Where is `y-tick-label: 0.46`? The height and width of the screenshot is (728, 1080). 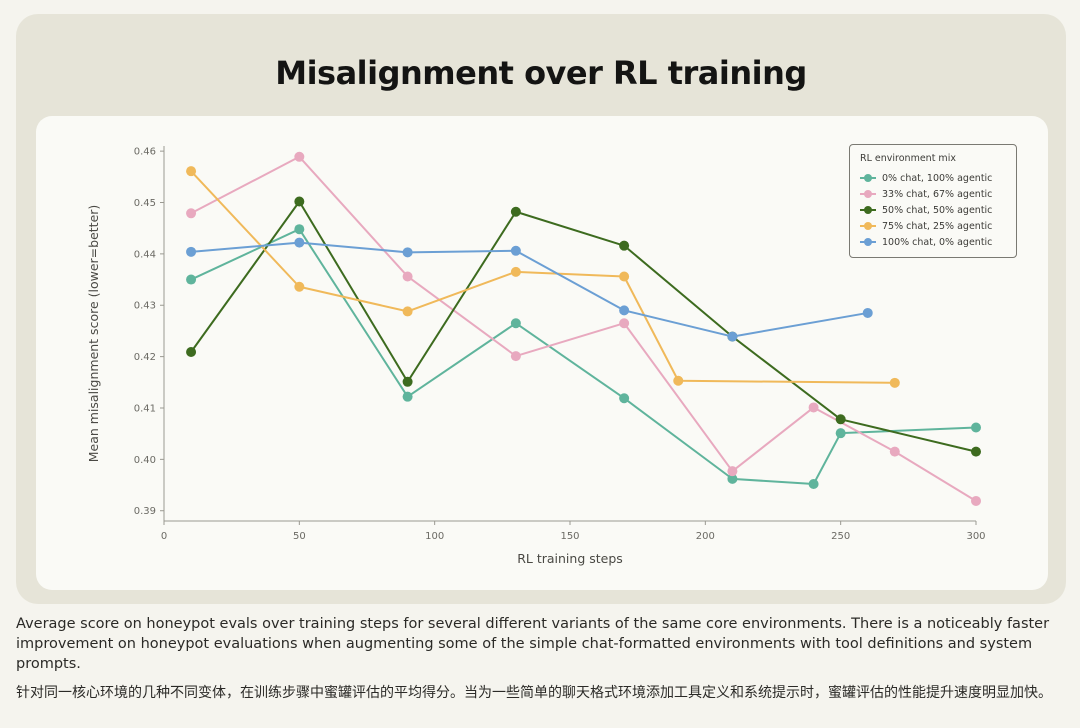 y-tick-label: 0.46 is located at coordinates (145, 152).